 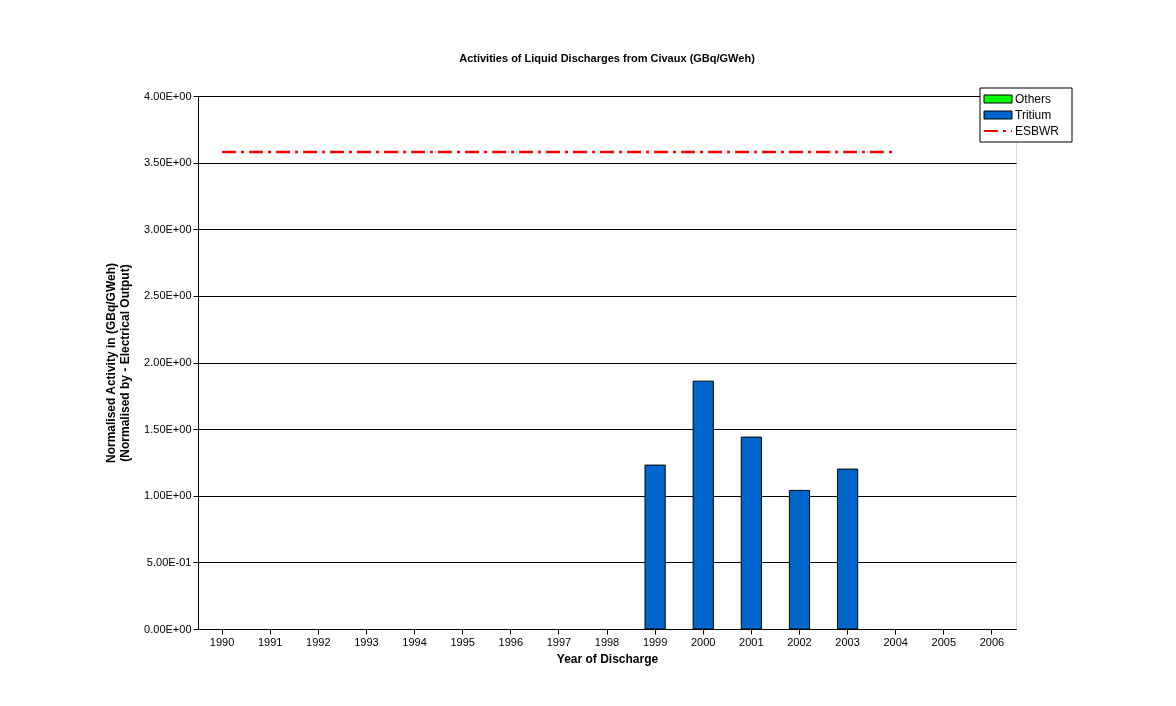 I want to click on x-tick-label: 1993, so click(x=366, y=641).